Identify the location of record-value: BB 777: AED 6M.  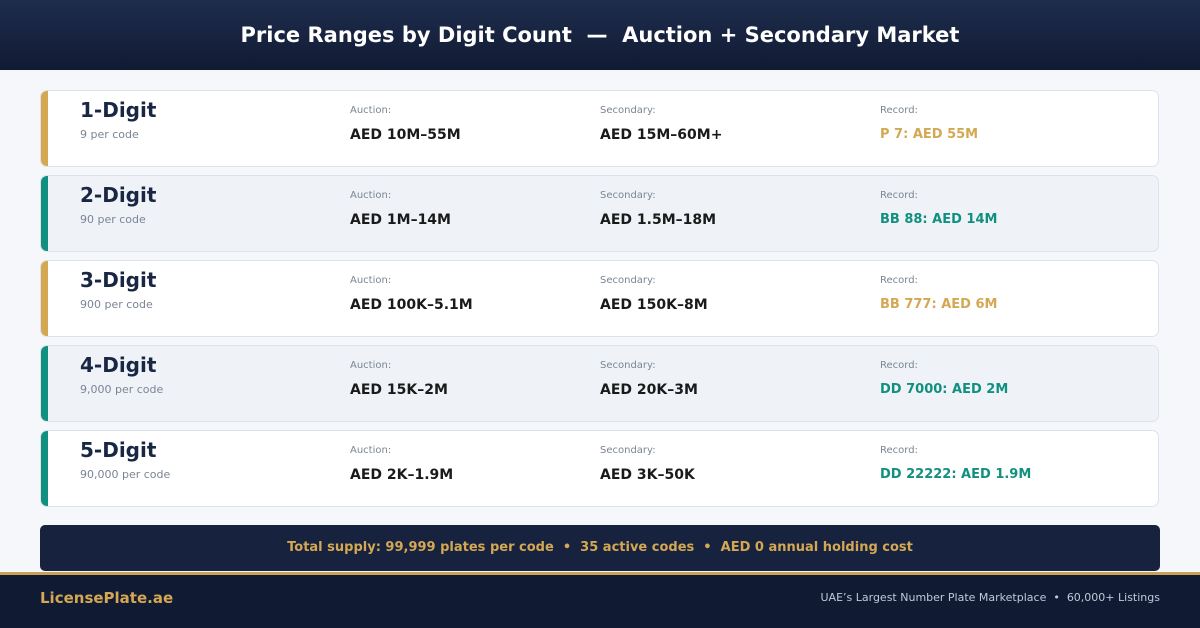
(939, 304).